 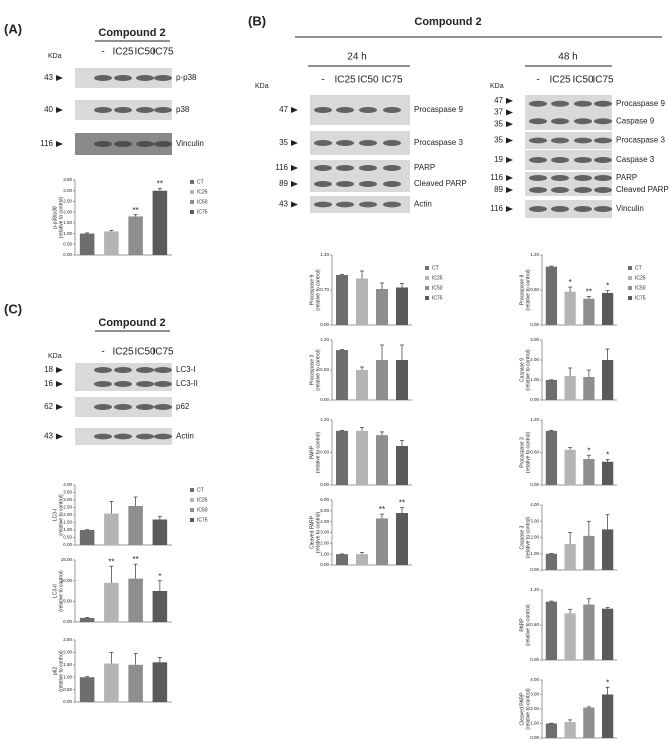 I want to click on protein-label: p62, so click(x=183, y=406).